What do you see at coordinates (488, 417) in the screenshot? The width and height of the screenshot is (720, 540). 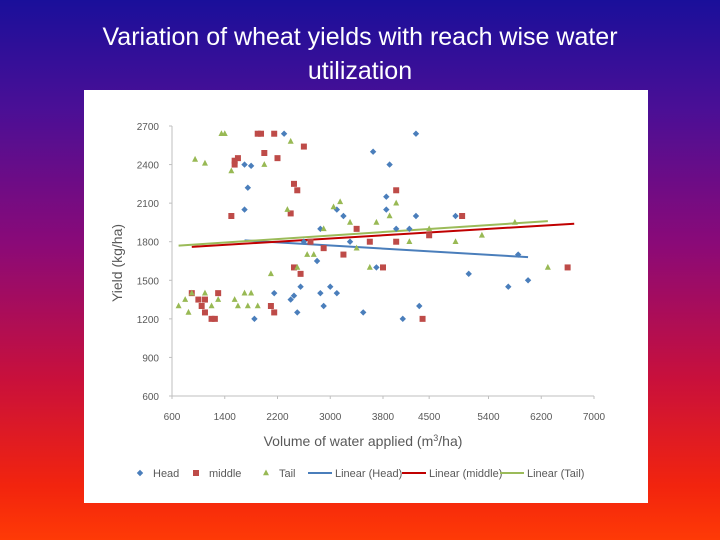 I see `x-tick-label: 5400` at bounding box center [488, 417].